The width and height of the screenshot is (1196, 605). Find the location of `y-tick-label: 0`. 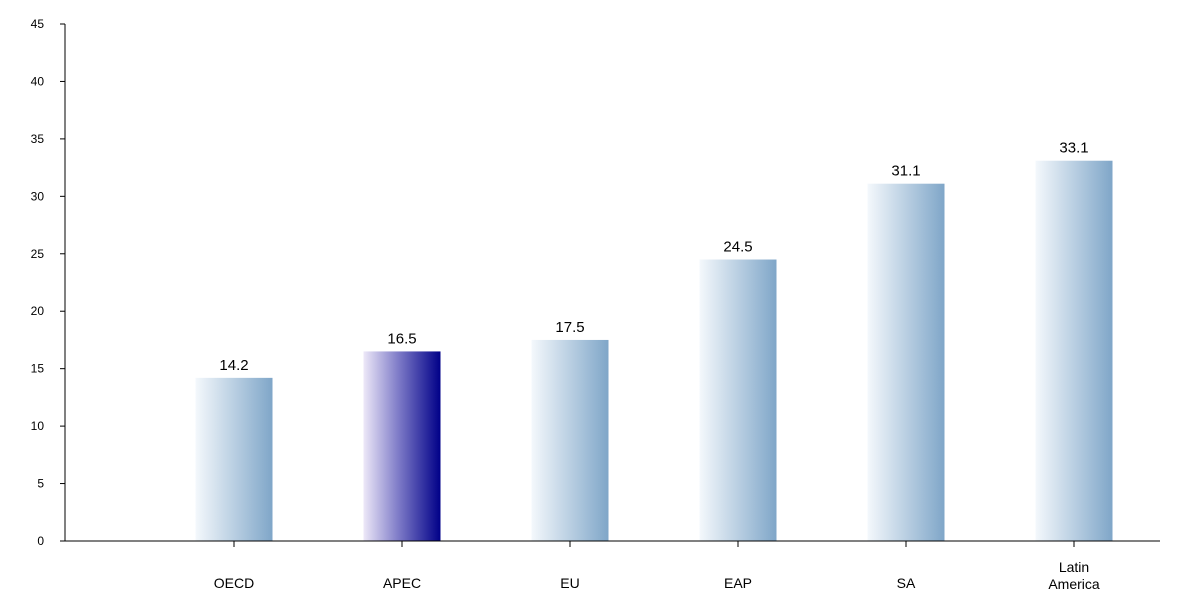

y-tick-label: 0 is located at coordinates (40, 541).